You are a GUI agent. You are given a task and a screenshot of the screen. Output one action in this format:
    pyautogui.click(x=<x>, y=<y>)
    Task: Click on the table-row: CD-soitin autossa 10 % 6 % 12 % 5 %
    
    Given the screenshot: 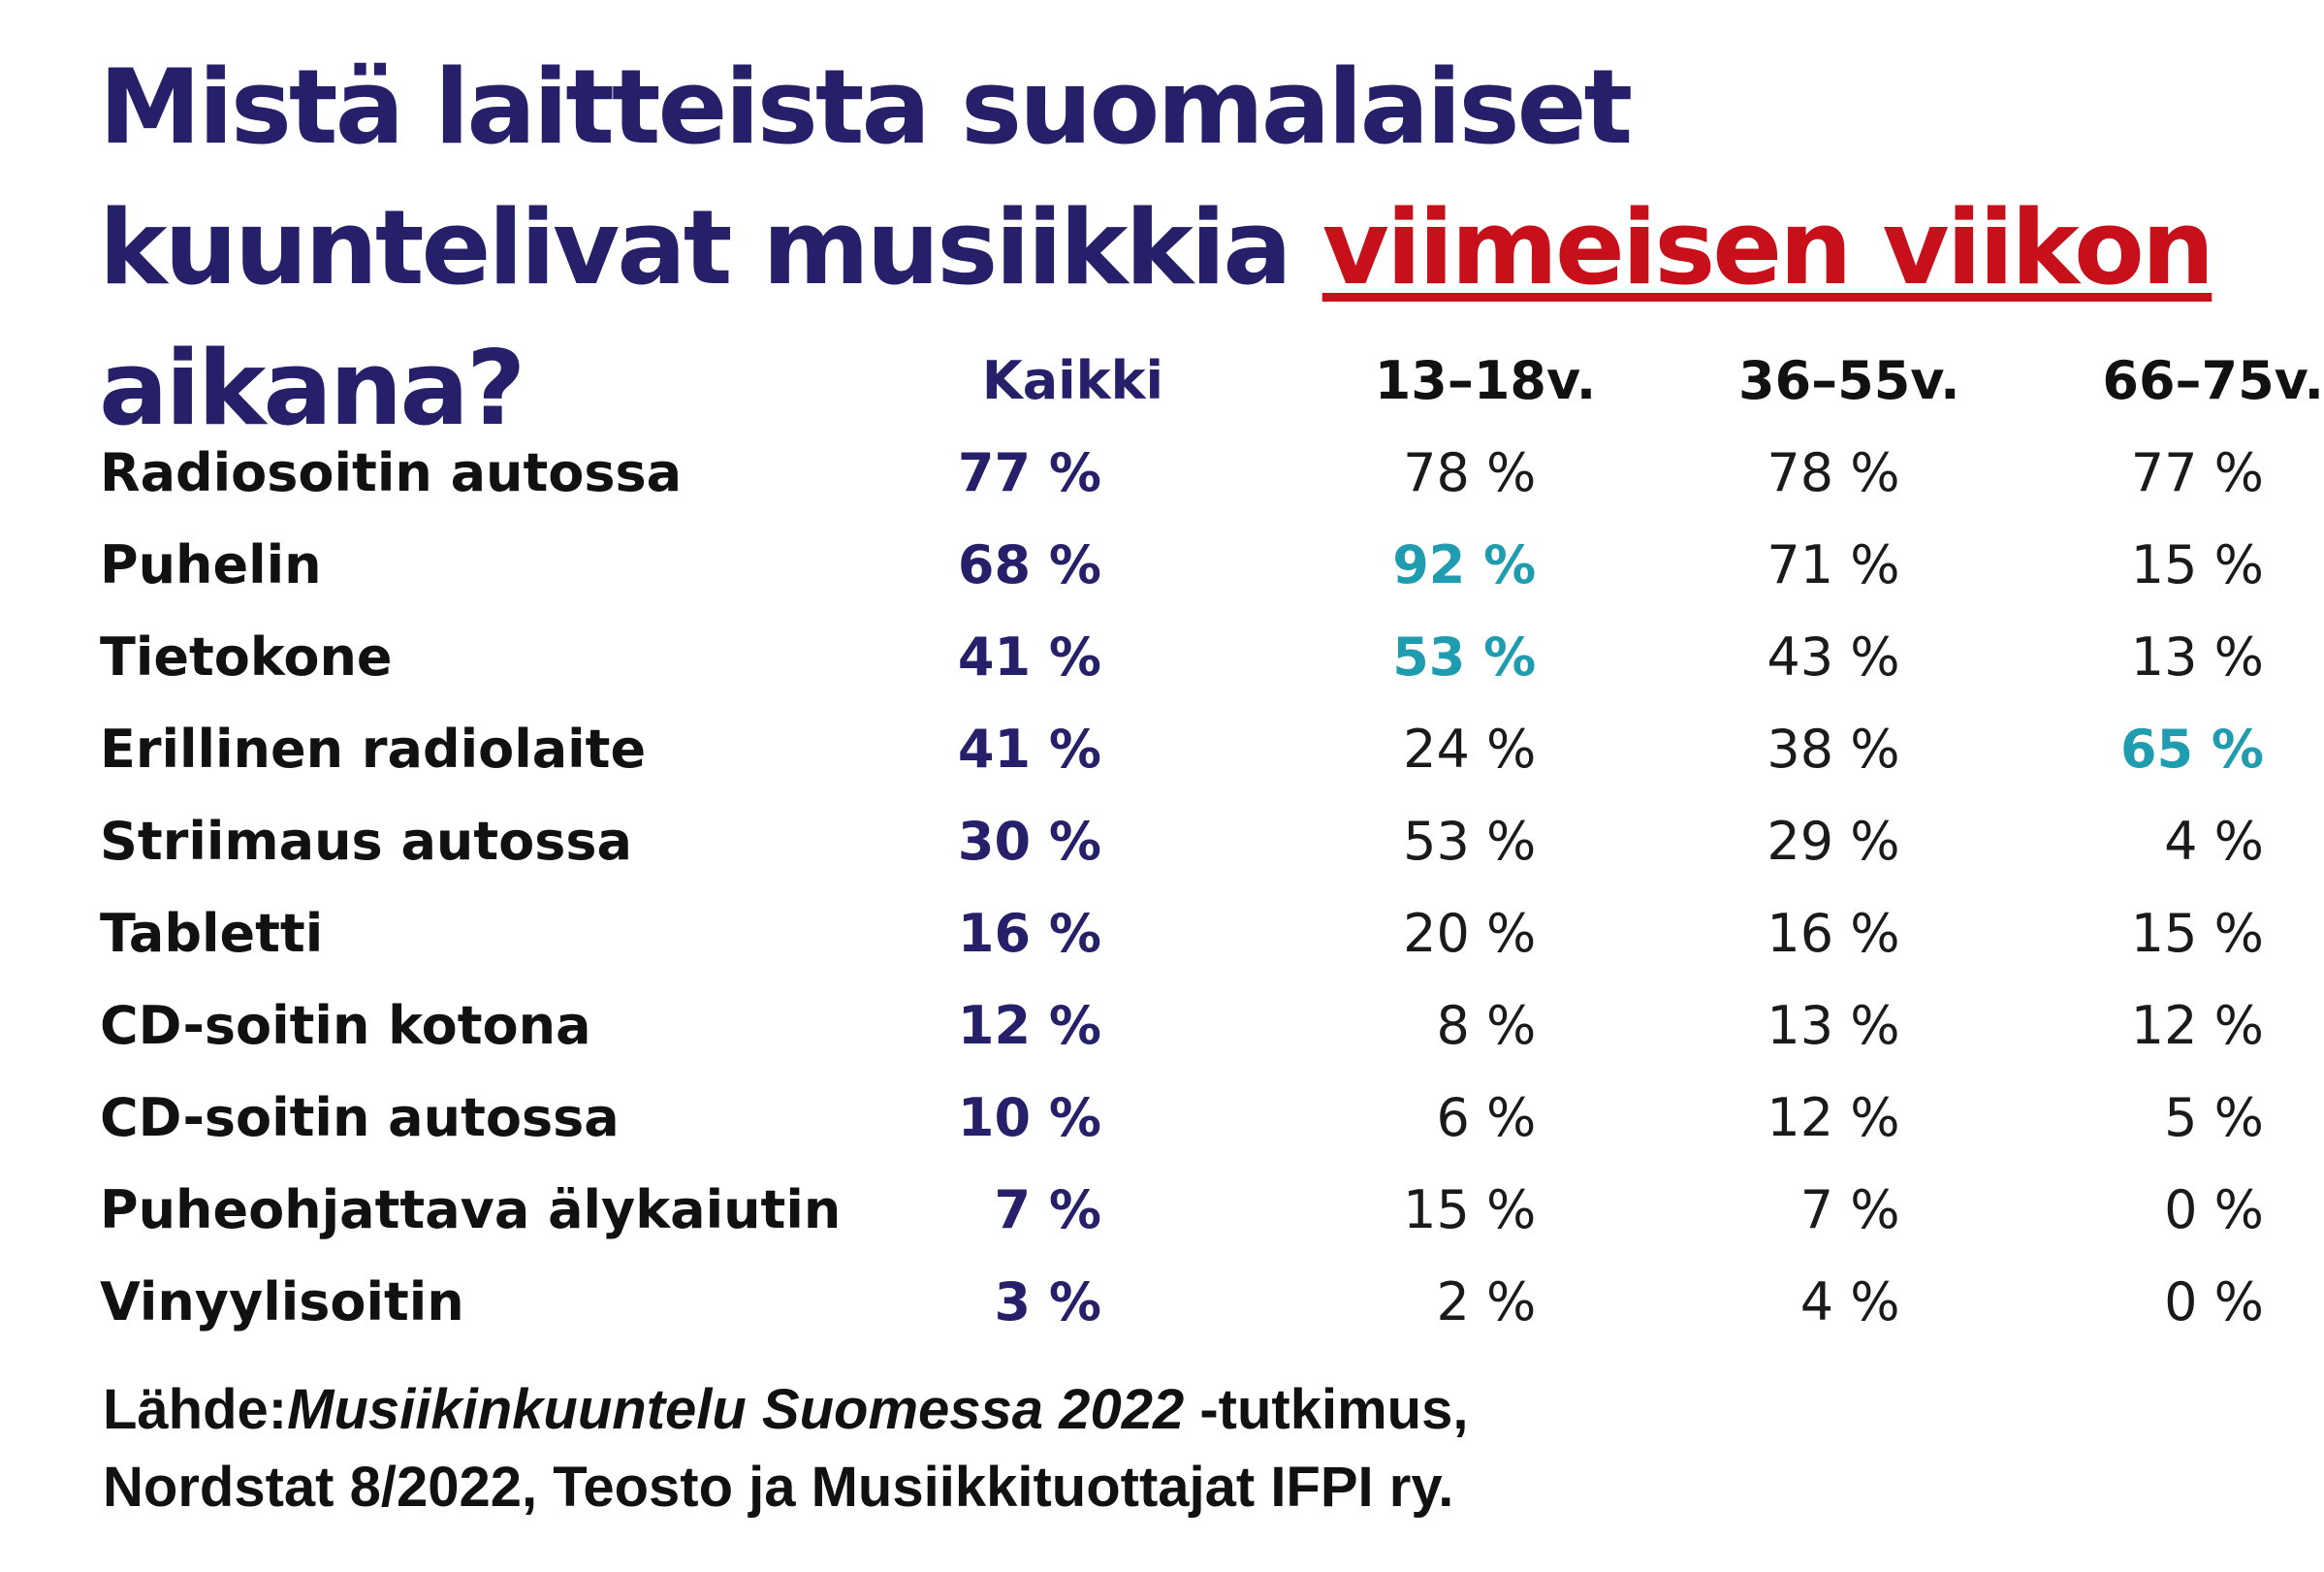 What is the action you would take?
    pyautogui.click(x=1162, y=1118)
    